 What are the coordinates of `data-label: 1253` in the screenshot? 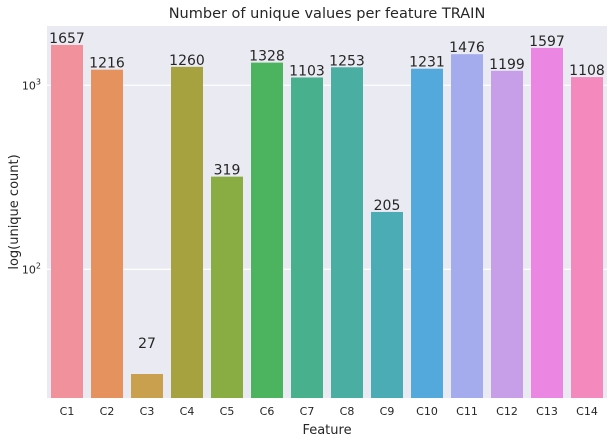 It's located at (347, 61).